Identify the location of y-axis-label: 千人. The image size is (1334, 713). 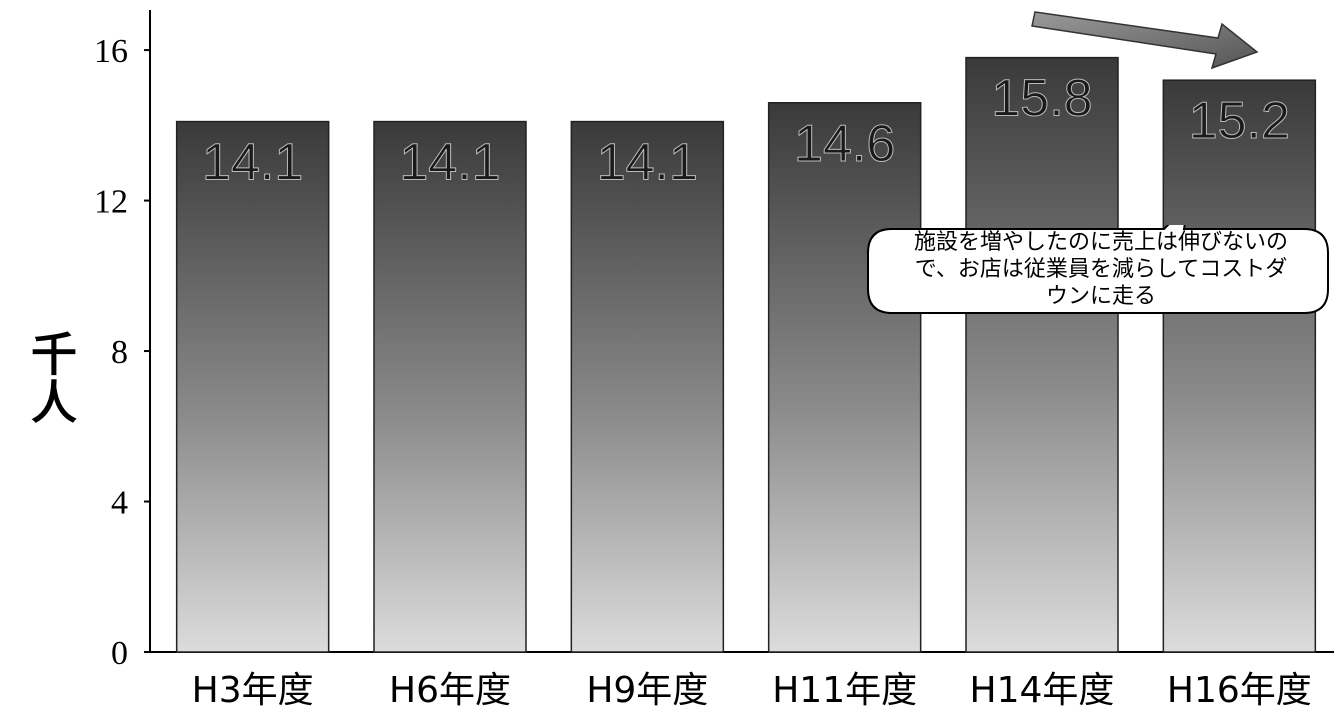
(51, 378).